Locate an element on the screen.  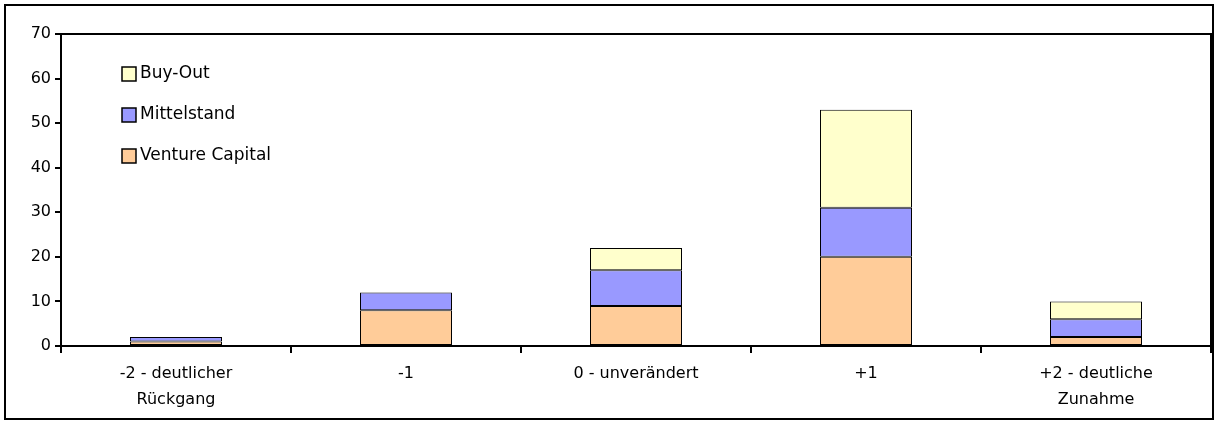
y-tick-label: 60 is located at coordinates (40, 77).